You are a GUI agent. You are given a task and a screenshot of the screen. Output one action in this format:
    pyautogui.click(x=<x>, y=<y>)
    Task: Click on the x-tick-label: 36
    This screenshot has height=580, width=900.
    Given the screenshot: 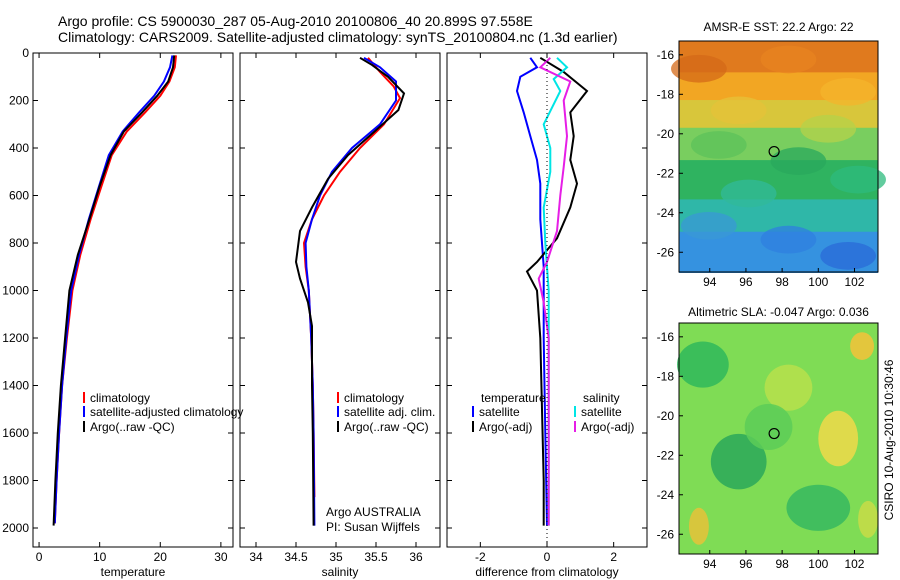 What is the action you would take?
    pyautogui.click(x=416, y=557)
    